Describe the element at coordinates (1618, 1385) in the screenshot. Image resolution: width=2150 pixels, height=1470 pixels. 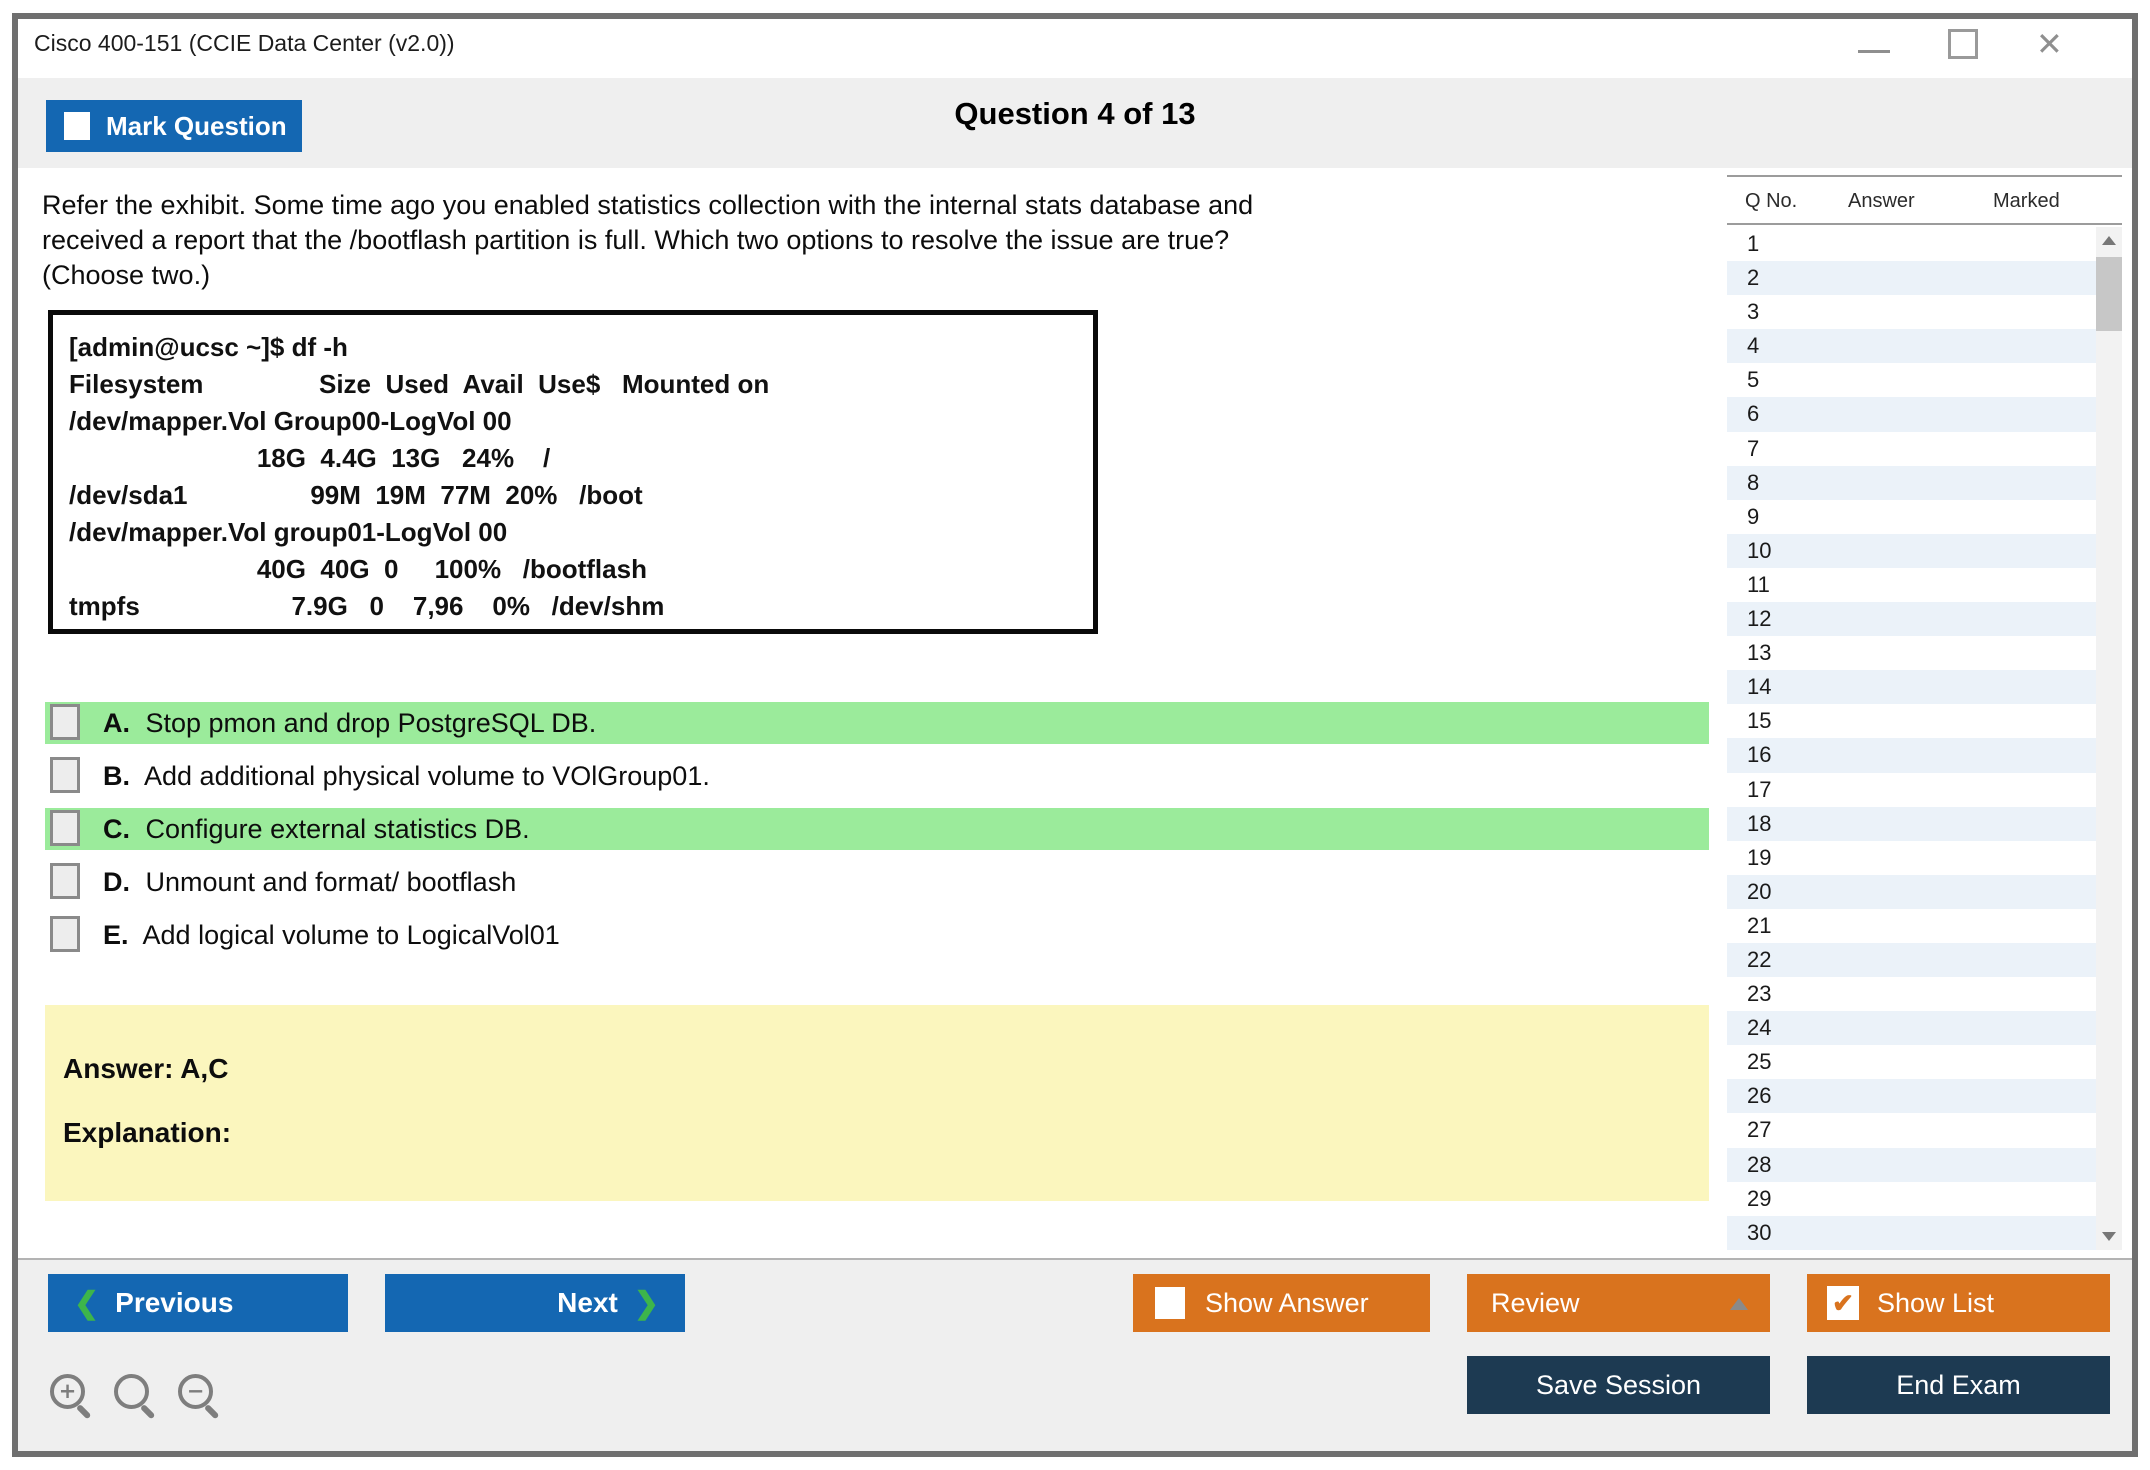
I see `save-session-button: Save Session` at that location.